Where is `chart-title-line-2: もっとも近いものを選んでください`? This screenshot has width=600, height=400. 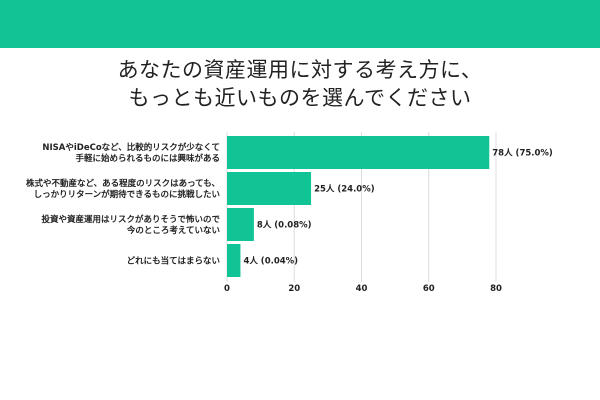 chart-title-line-2: もっとも近いものを選んでください is located at coordinates (300, 98).